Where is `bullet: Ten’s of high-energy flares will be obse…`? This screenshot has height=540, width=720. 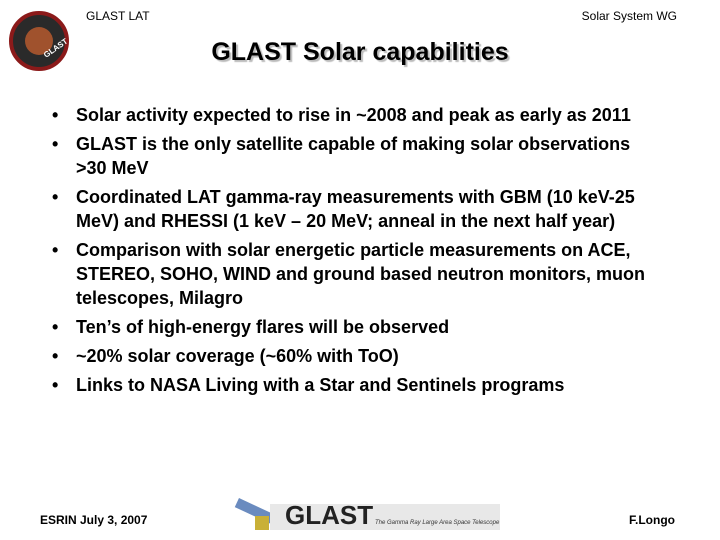 bullet: Ten’s of high-energy flares will be obse… is located at coordinates (353, 327).